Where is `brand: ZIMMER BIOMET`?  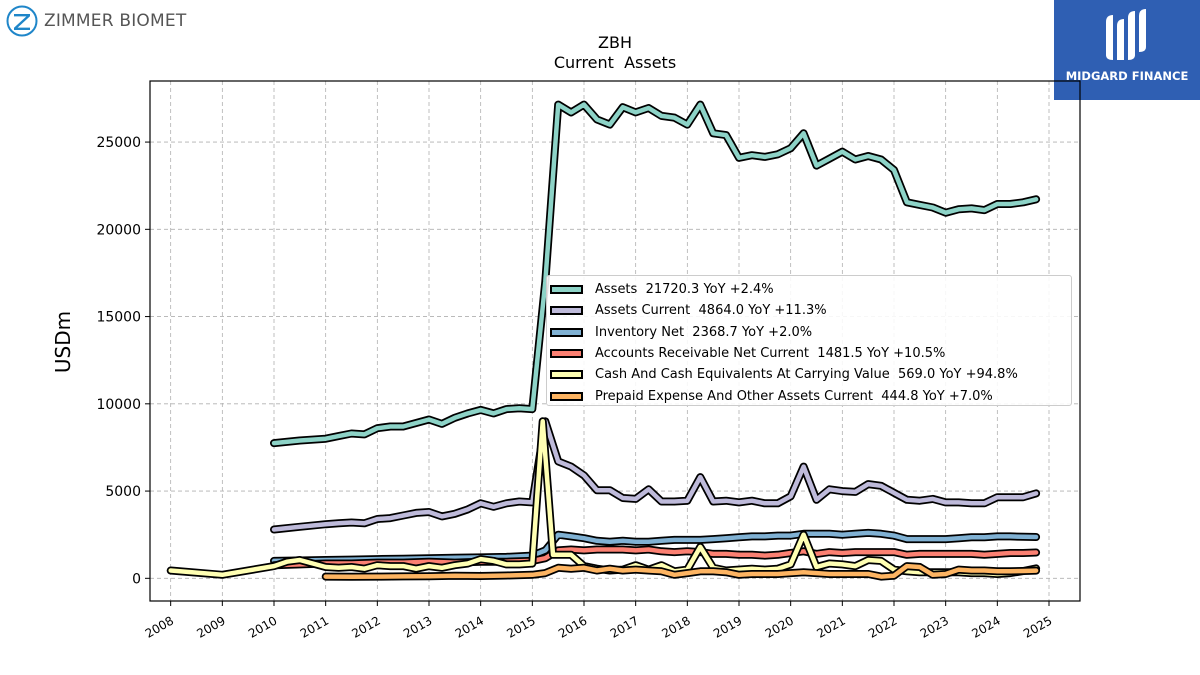 brand: ZIMMER BIOMET is located at coordinates (96, 21).